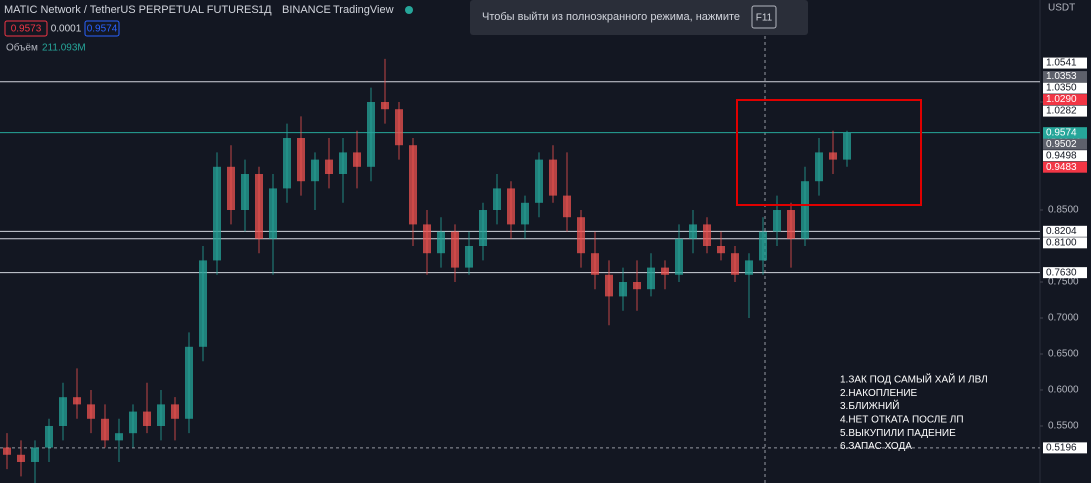 This screenshot has width=1091, height=483. I want to click on price-label: 0.8100, so click(1061, 242).